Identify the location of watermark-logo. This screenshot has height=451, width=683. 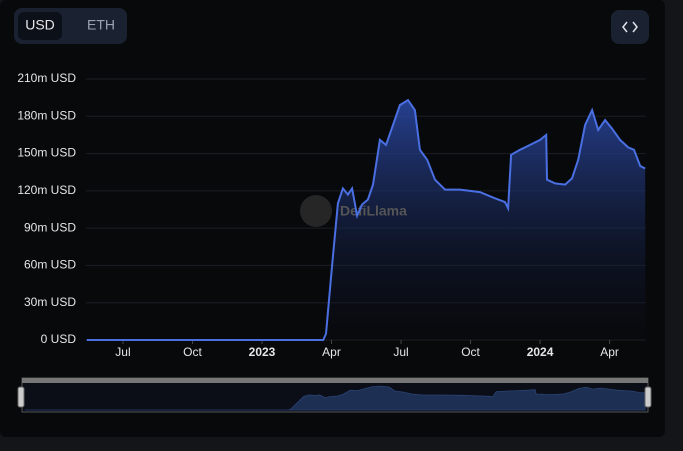
(316, 211).